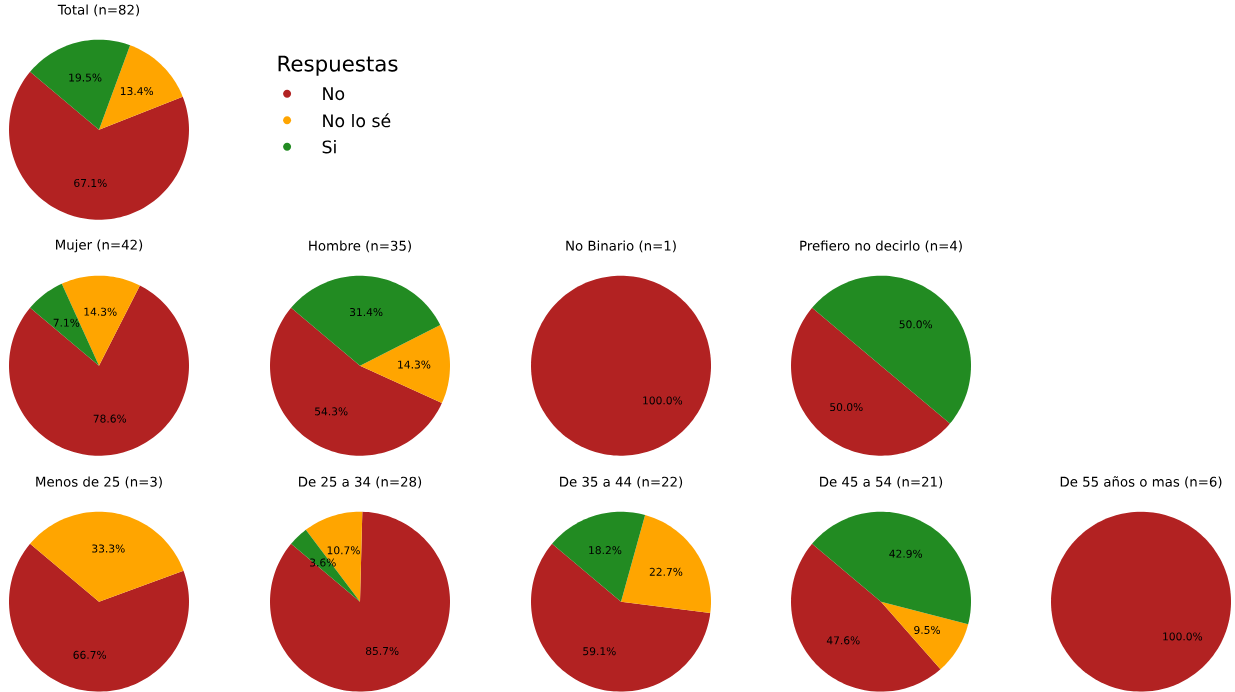 Image resolution: width=1235 pixels, height=692 pixels. I want to click on data-label: 22.7%, so click(666, 571).